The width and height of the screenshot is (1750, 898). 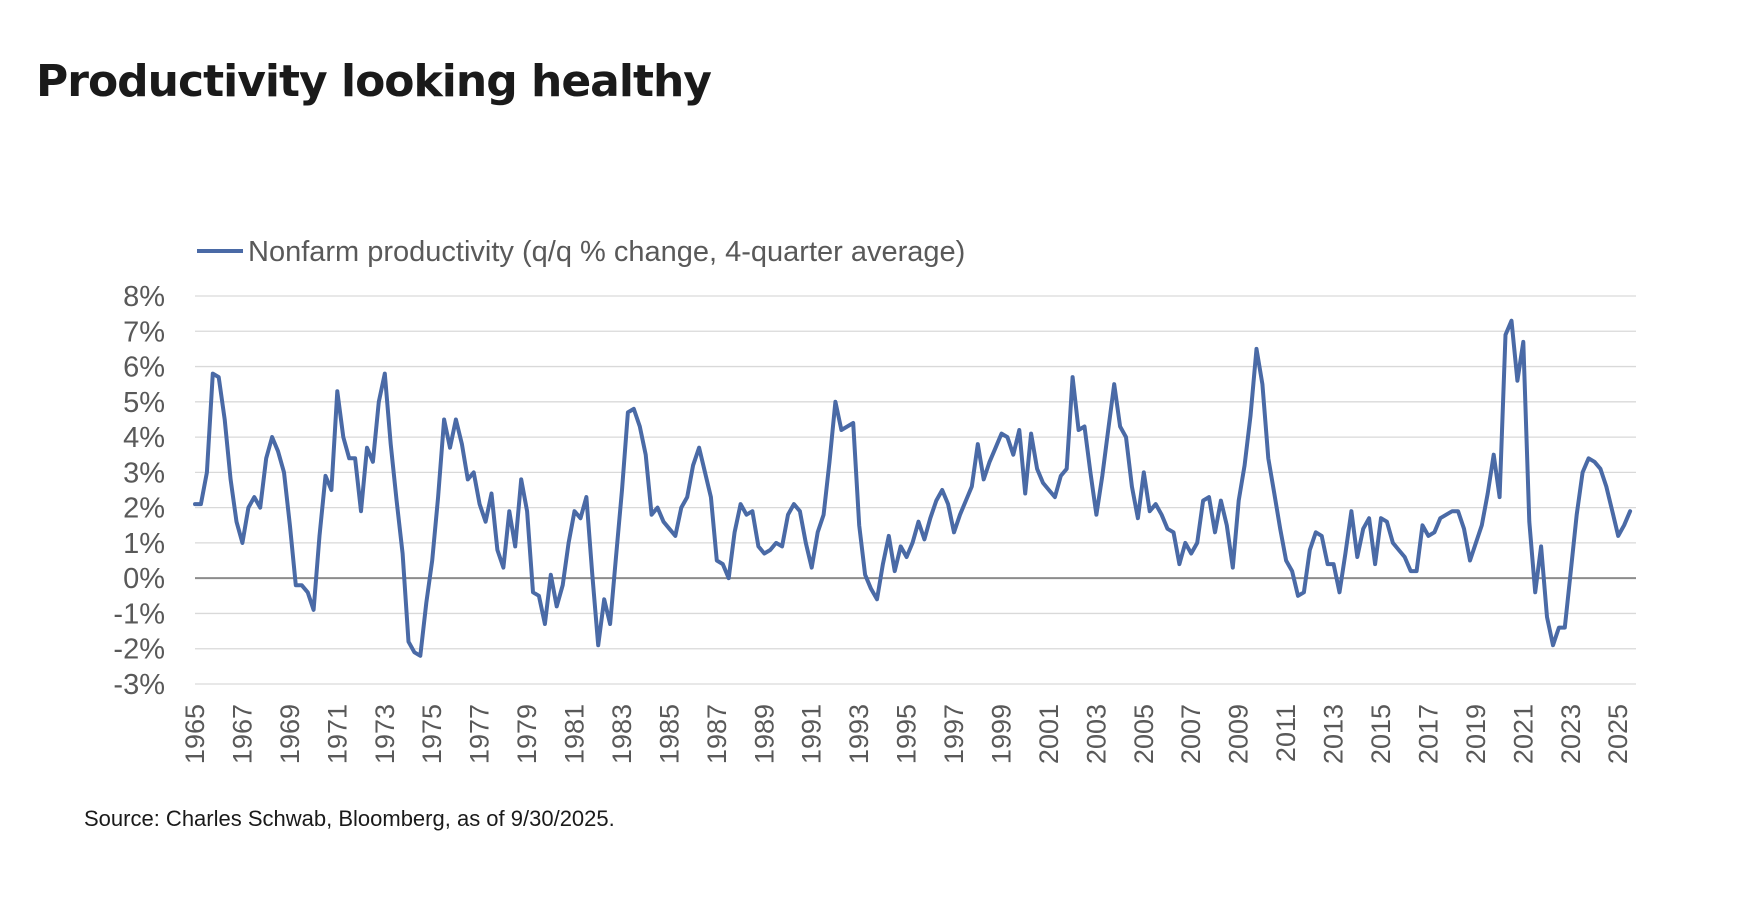 What do you see at coordinates (1001, 734) in the screenshot?
I see `x-tick-label: 1999` at bounding box center [1001, 734].